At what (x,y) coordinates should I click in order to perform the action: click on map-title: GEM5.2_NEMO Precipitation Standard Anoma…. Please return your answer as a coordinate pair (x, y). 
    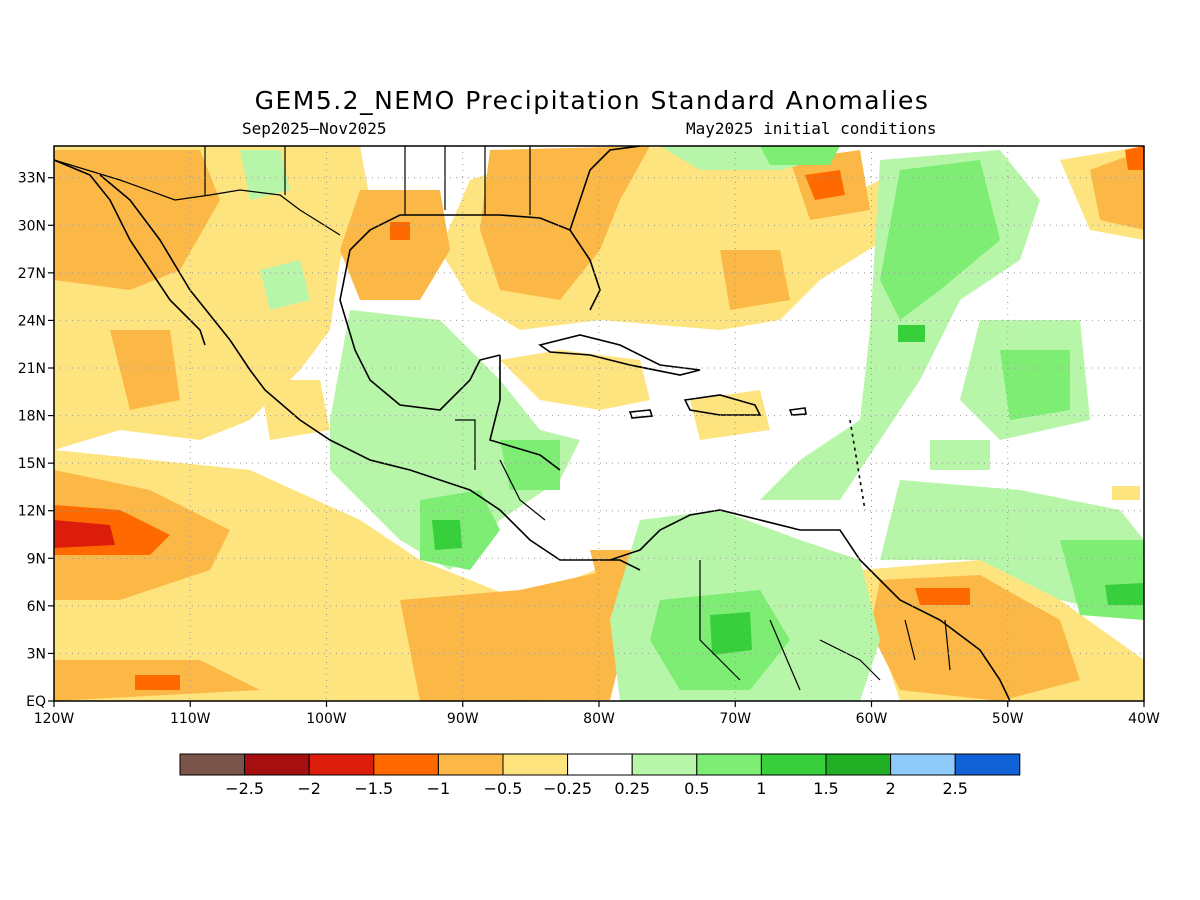
    Looking at the image, I should click on (592, 100).